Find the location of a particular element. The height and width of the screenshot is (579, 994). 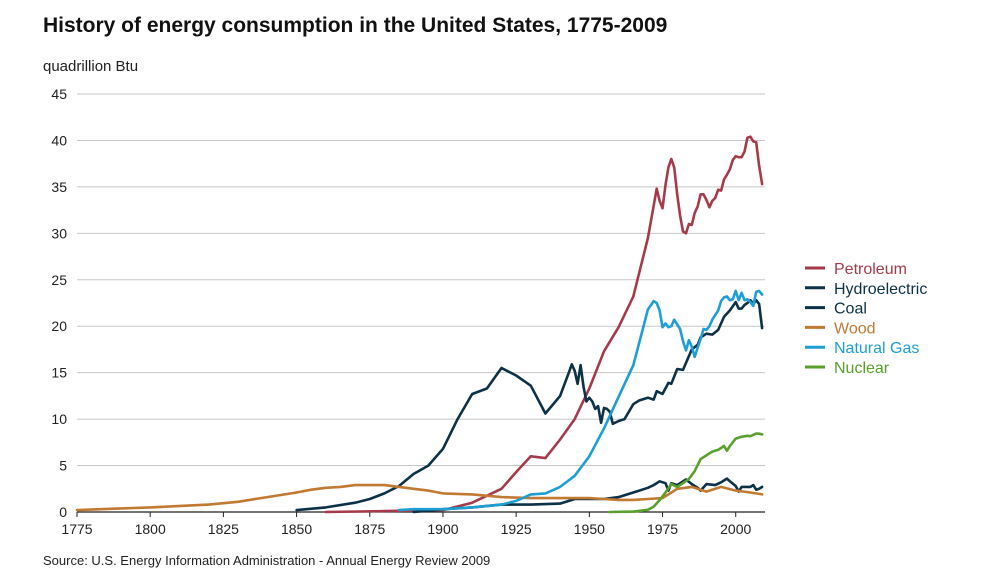

y-axis-label: quadrillion Btu is located at coordinates (91, 66).